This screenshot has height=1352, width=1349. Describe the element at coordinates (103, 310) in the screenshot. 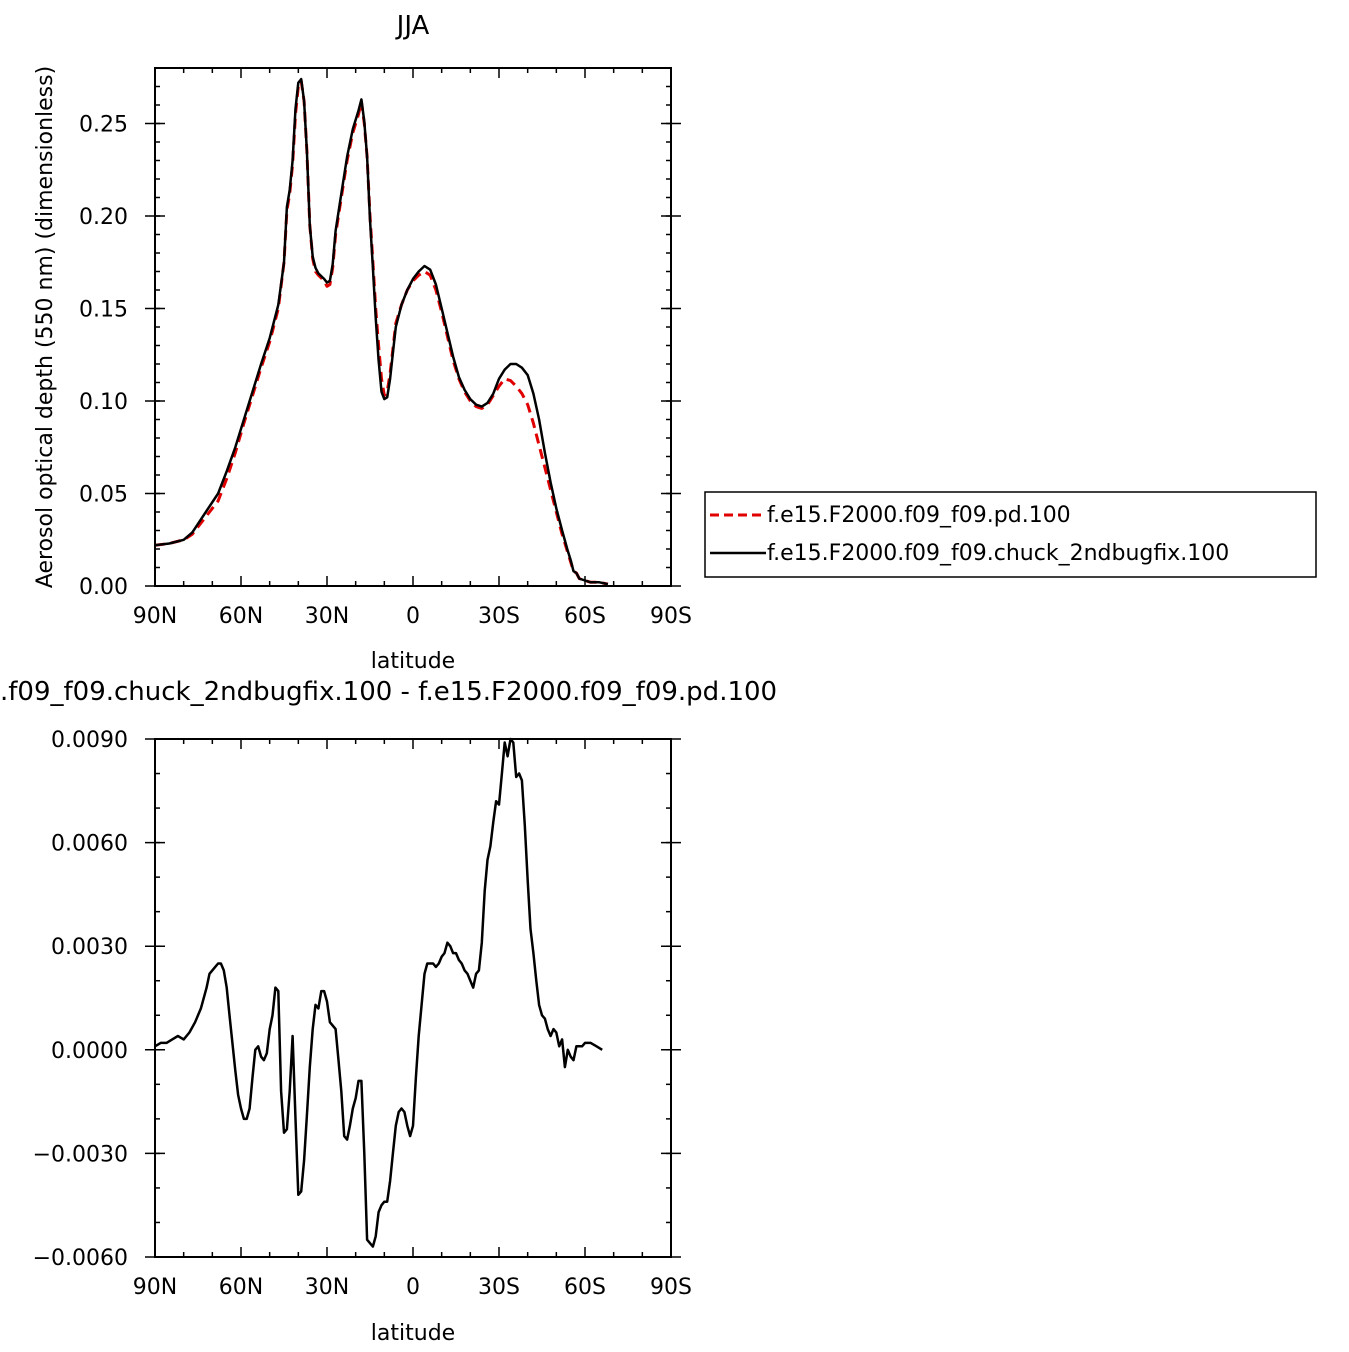

I see `y-tick-label: 0.15` at that location.